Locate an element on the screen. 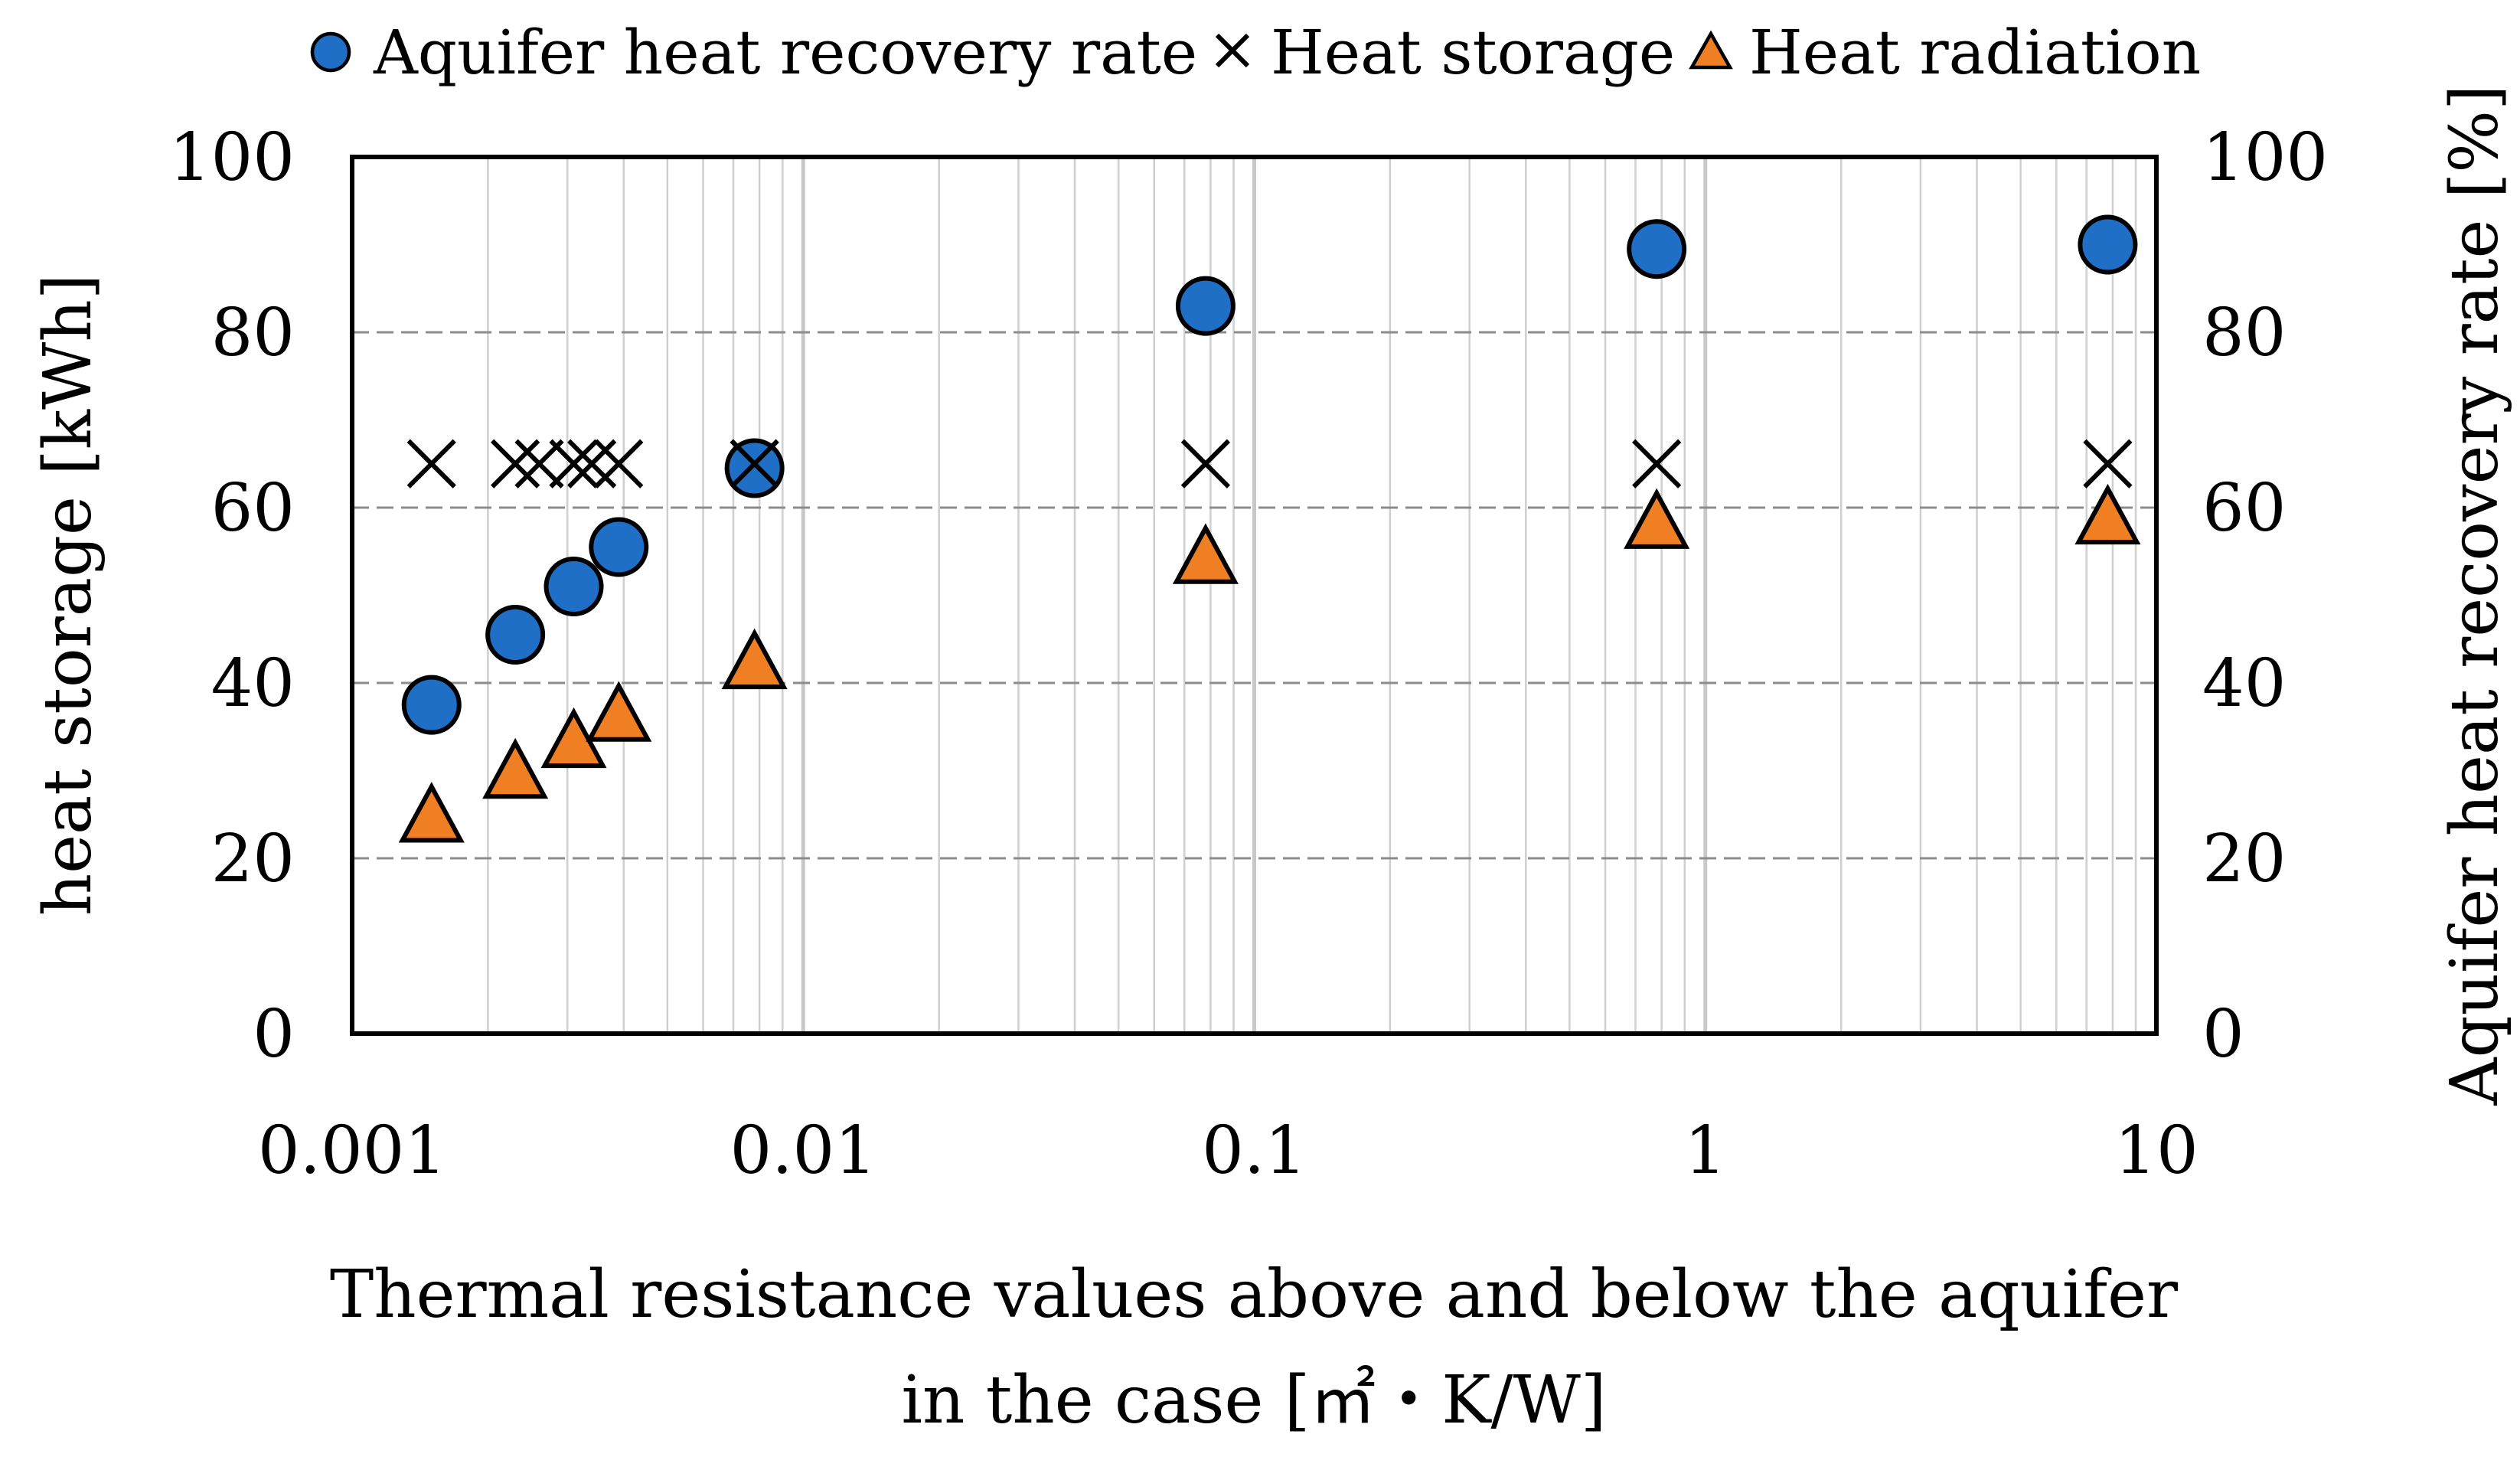  y-tick-label-left: 60 is located at coordinates (253, 508).